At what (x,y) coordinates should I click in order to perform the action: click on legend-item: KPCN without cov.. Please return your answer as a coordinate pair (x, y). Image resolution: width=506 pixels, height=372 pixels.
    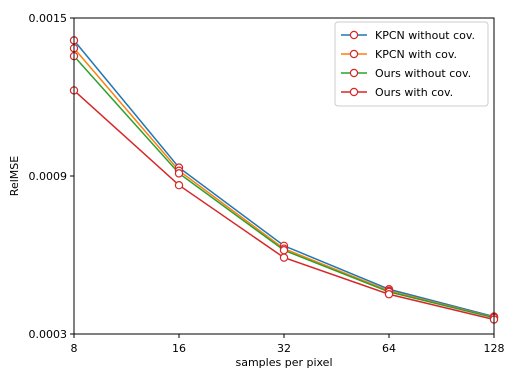
    Looking at the image, I should click on (408, 35).